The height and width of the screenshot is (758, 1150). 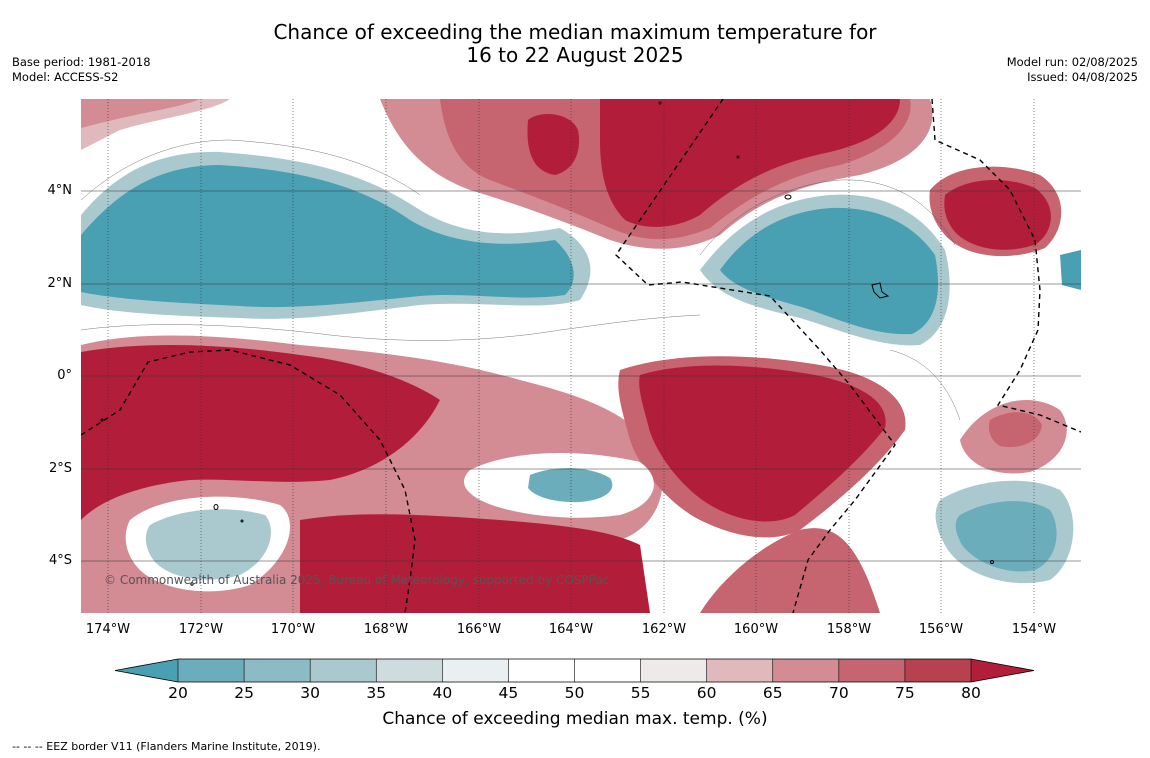 What do you see at coordinates (1070, 270) in the screenshot?
I see `field-cool-east-edge` at bounding box center [1070, 270].